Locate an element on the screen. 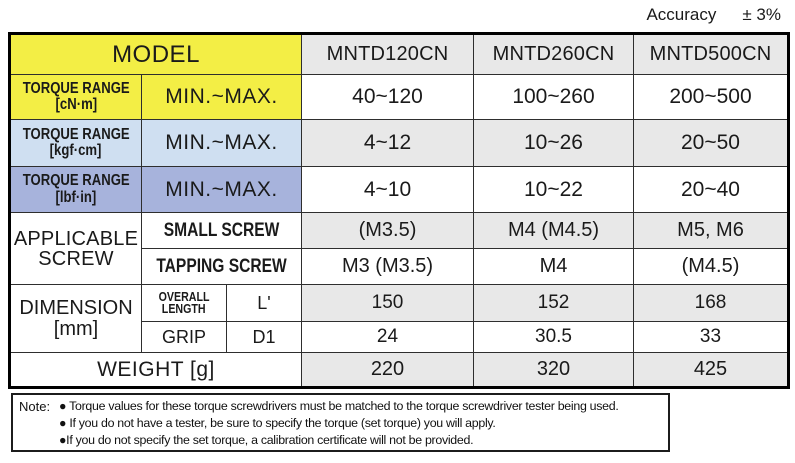  torque-value-cell: 40~120 is located at coordinates (387, 97).